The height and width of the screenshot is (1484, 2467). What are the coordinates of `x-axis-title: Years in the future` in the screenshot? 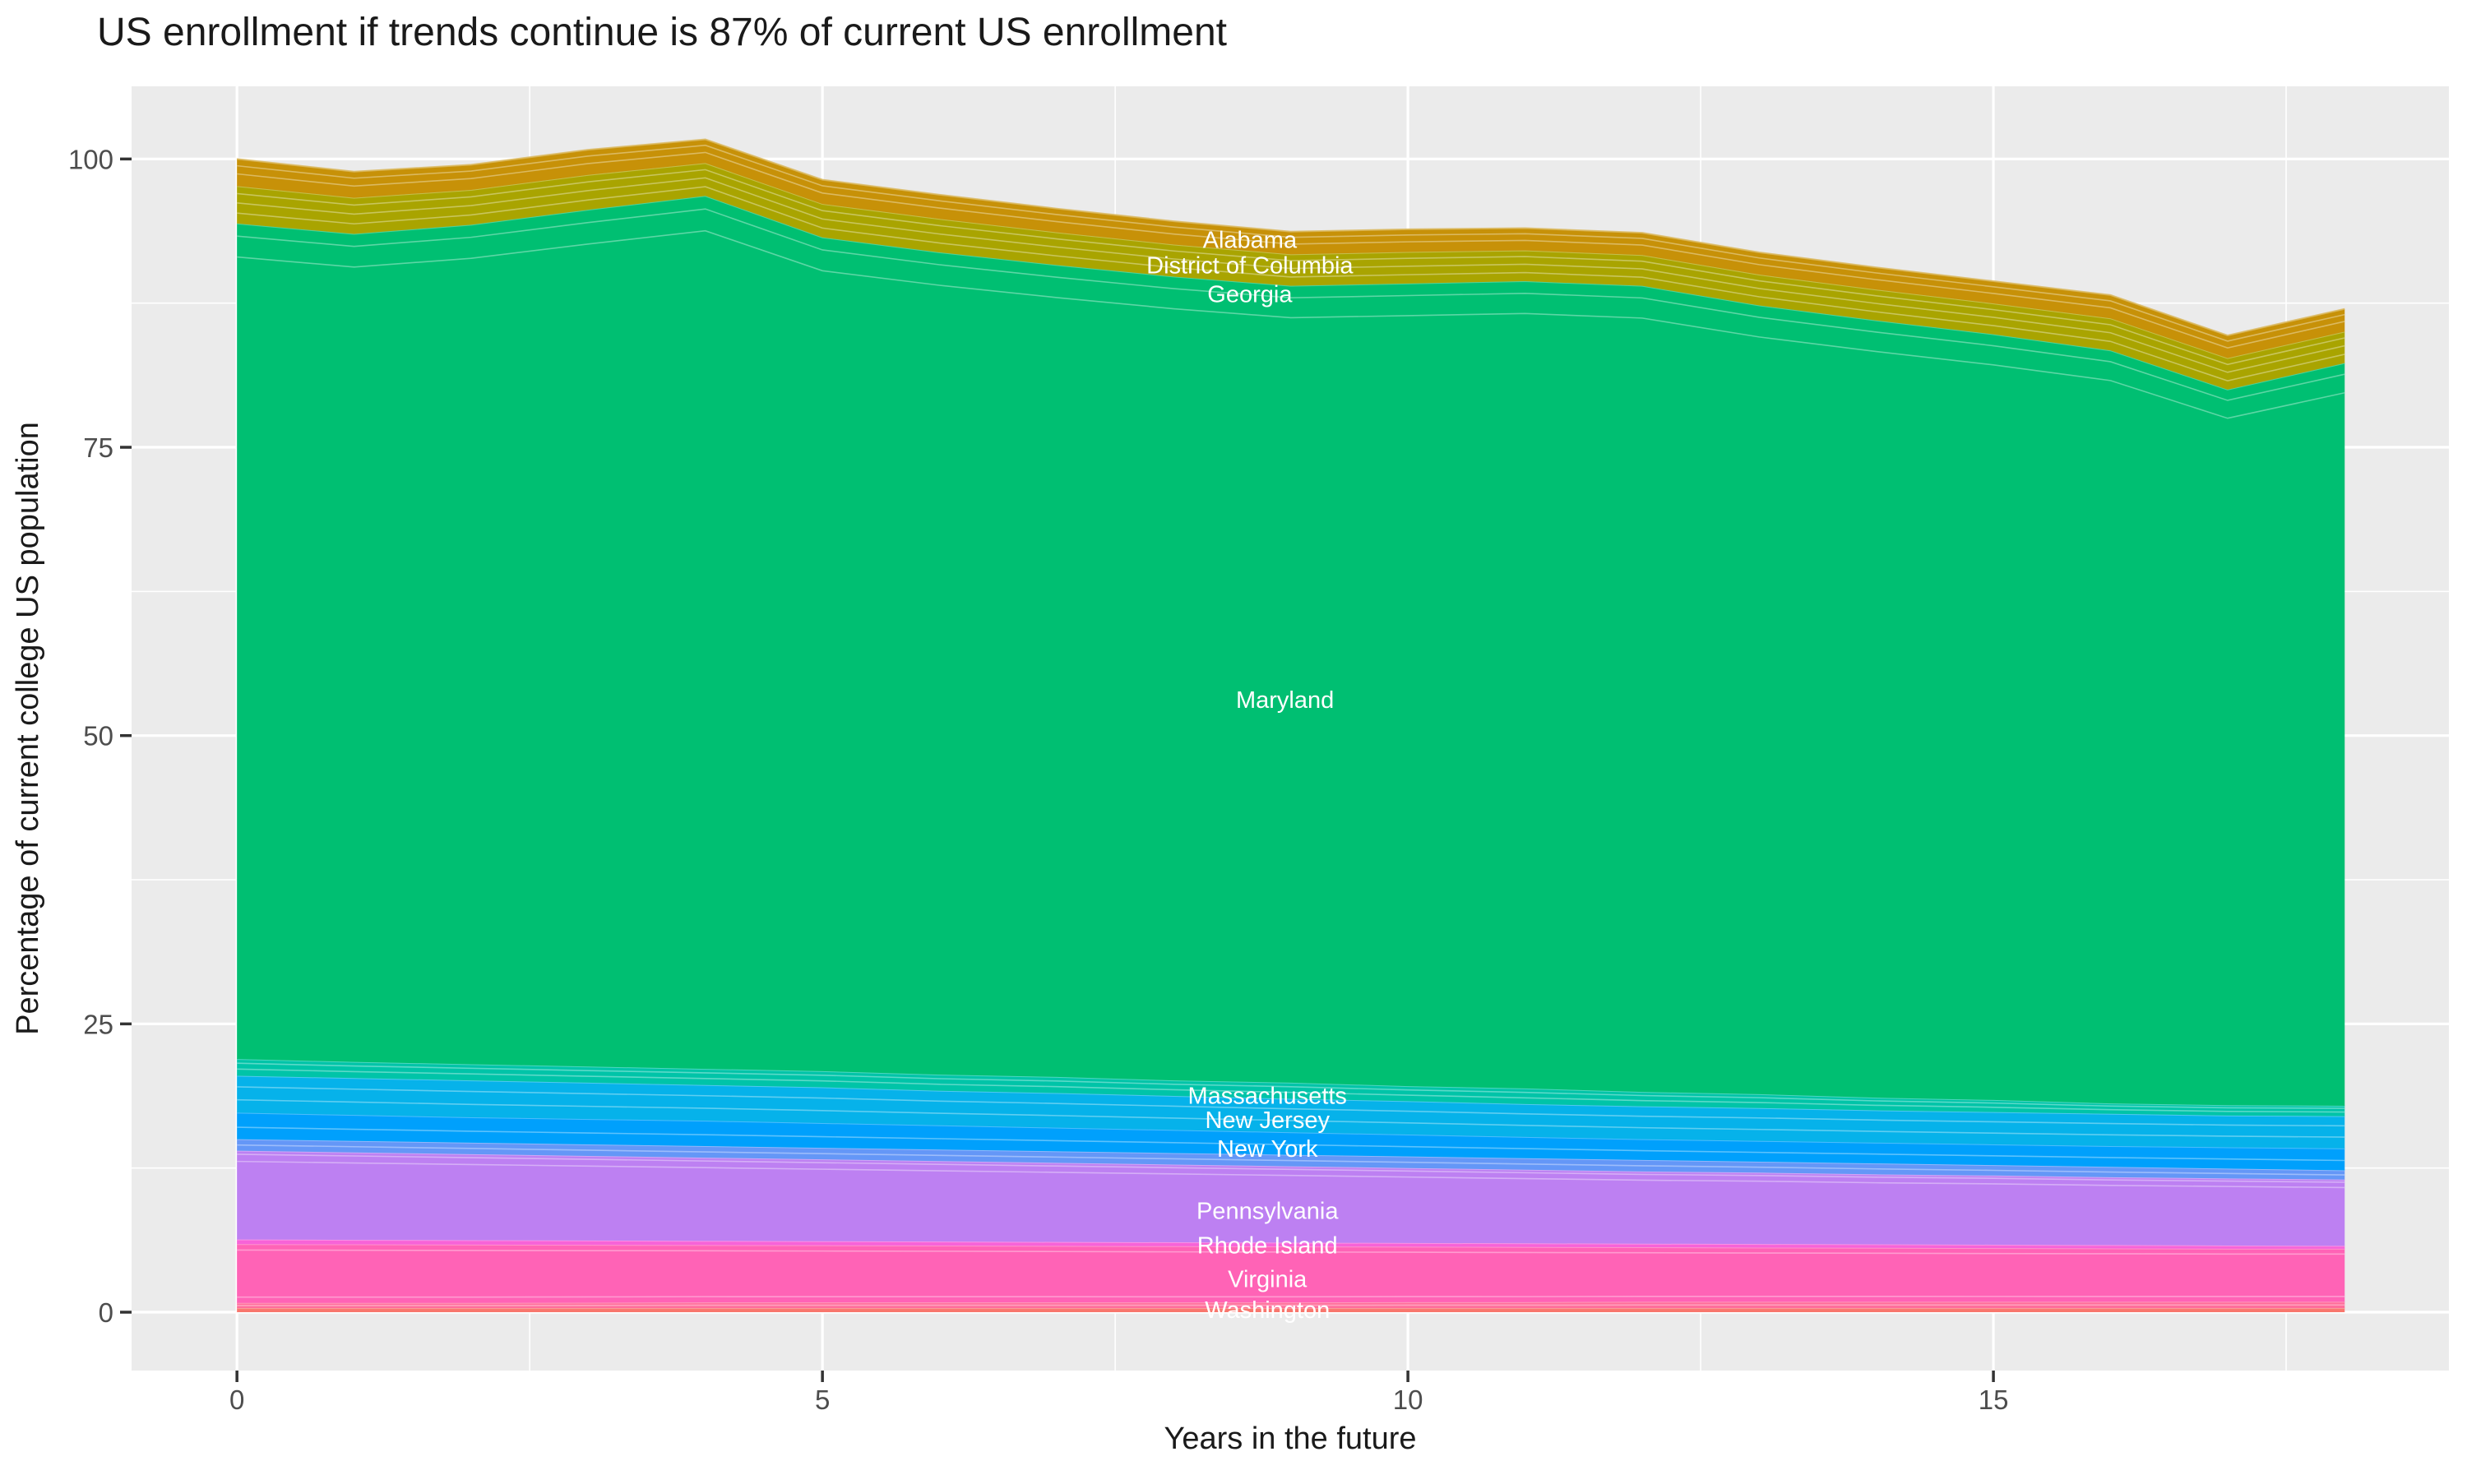 It's located at (1290, 1439).